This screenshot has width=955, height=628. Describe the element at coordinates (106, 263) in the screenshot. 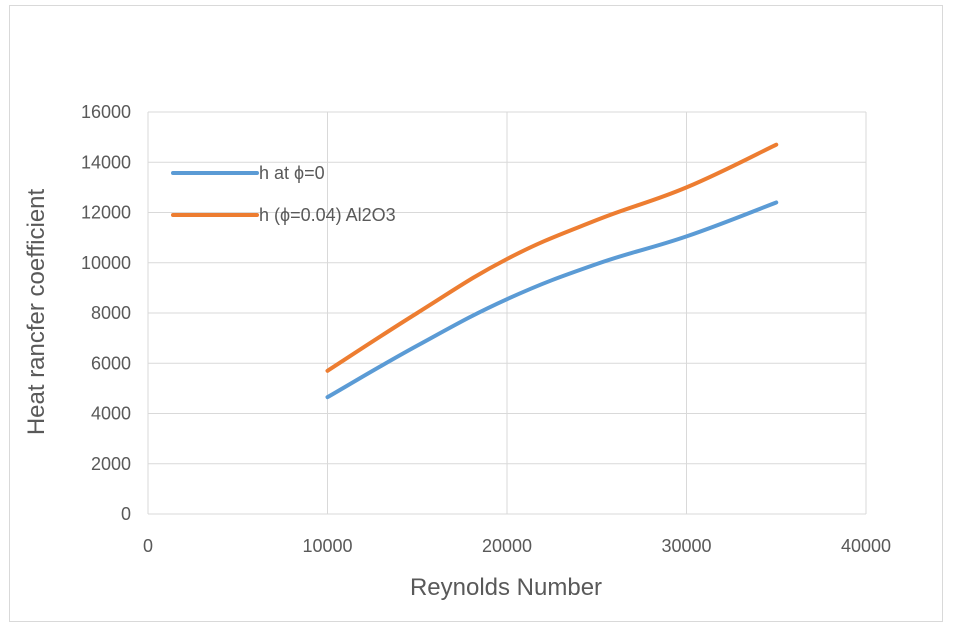

I see `y-tick-label: 10000` at that location.